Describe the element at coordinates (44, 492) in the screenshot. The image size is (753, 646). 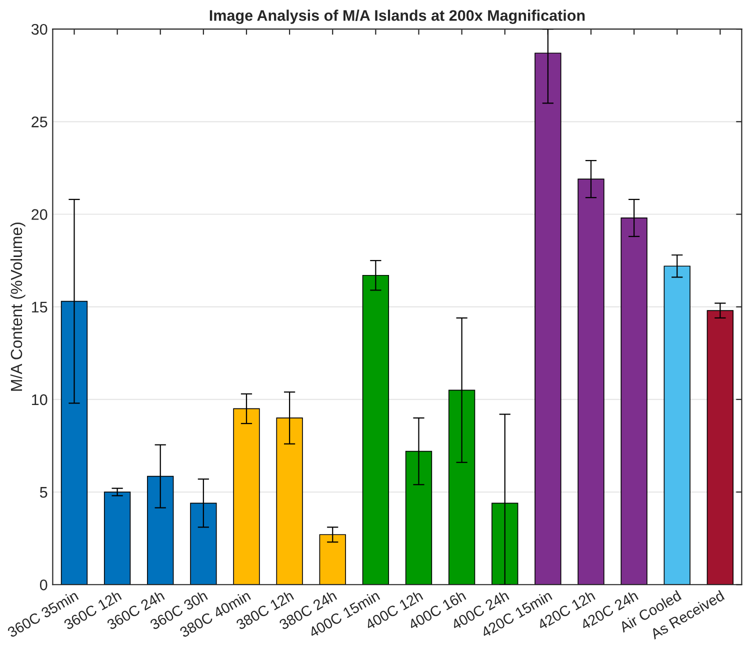
I see `y-tick-label: 5` at that location.